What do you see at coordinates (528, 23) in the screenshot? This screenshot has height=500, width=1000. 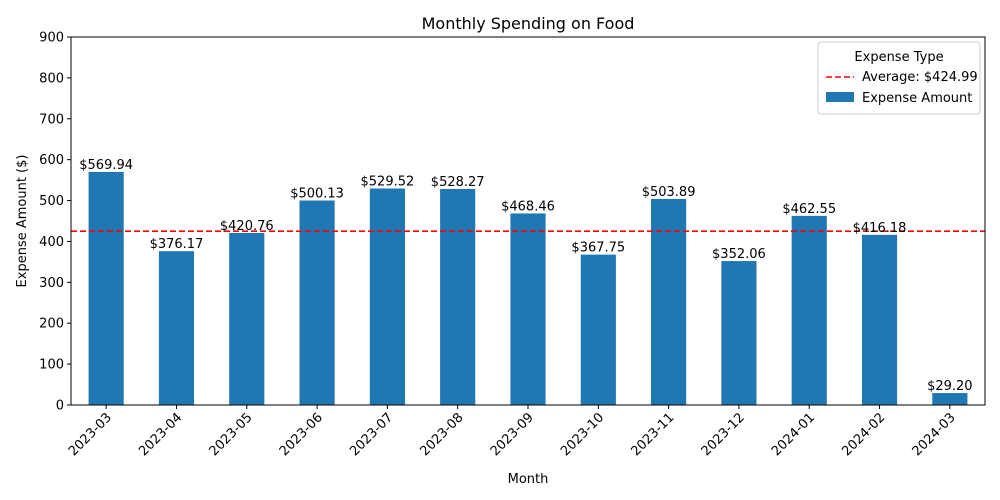 I see `chart-title: Monthly Spending on Food` at bounding box center [528, 23].